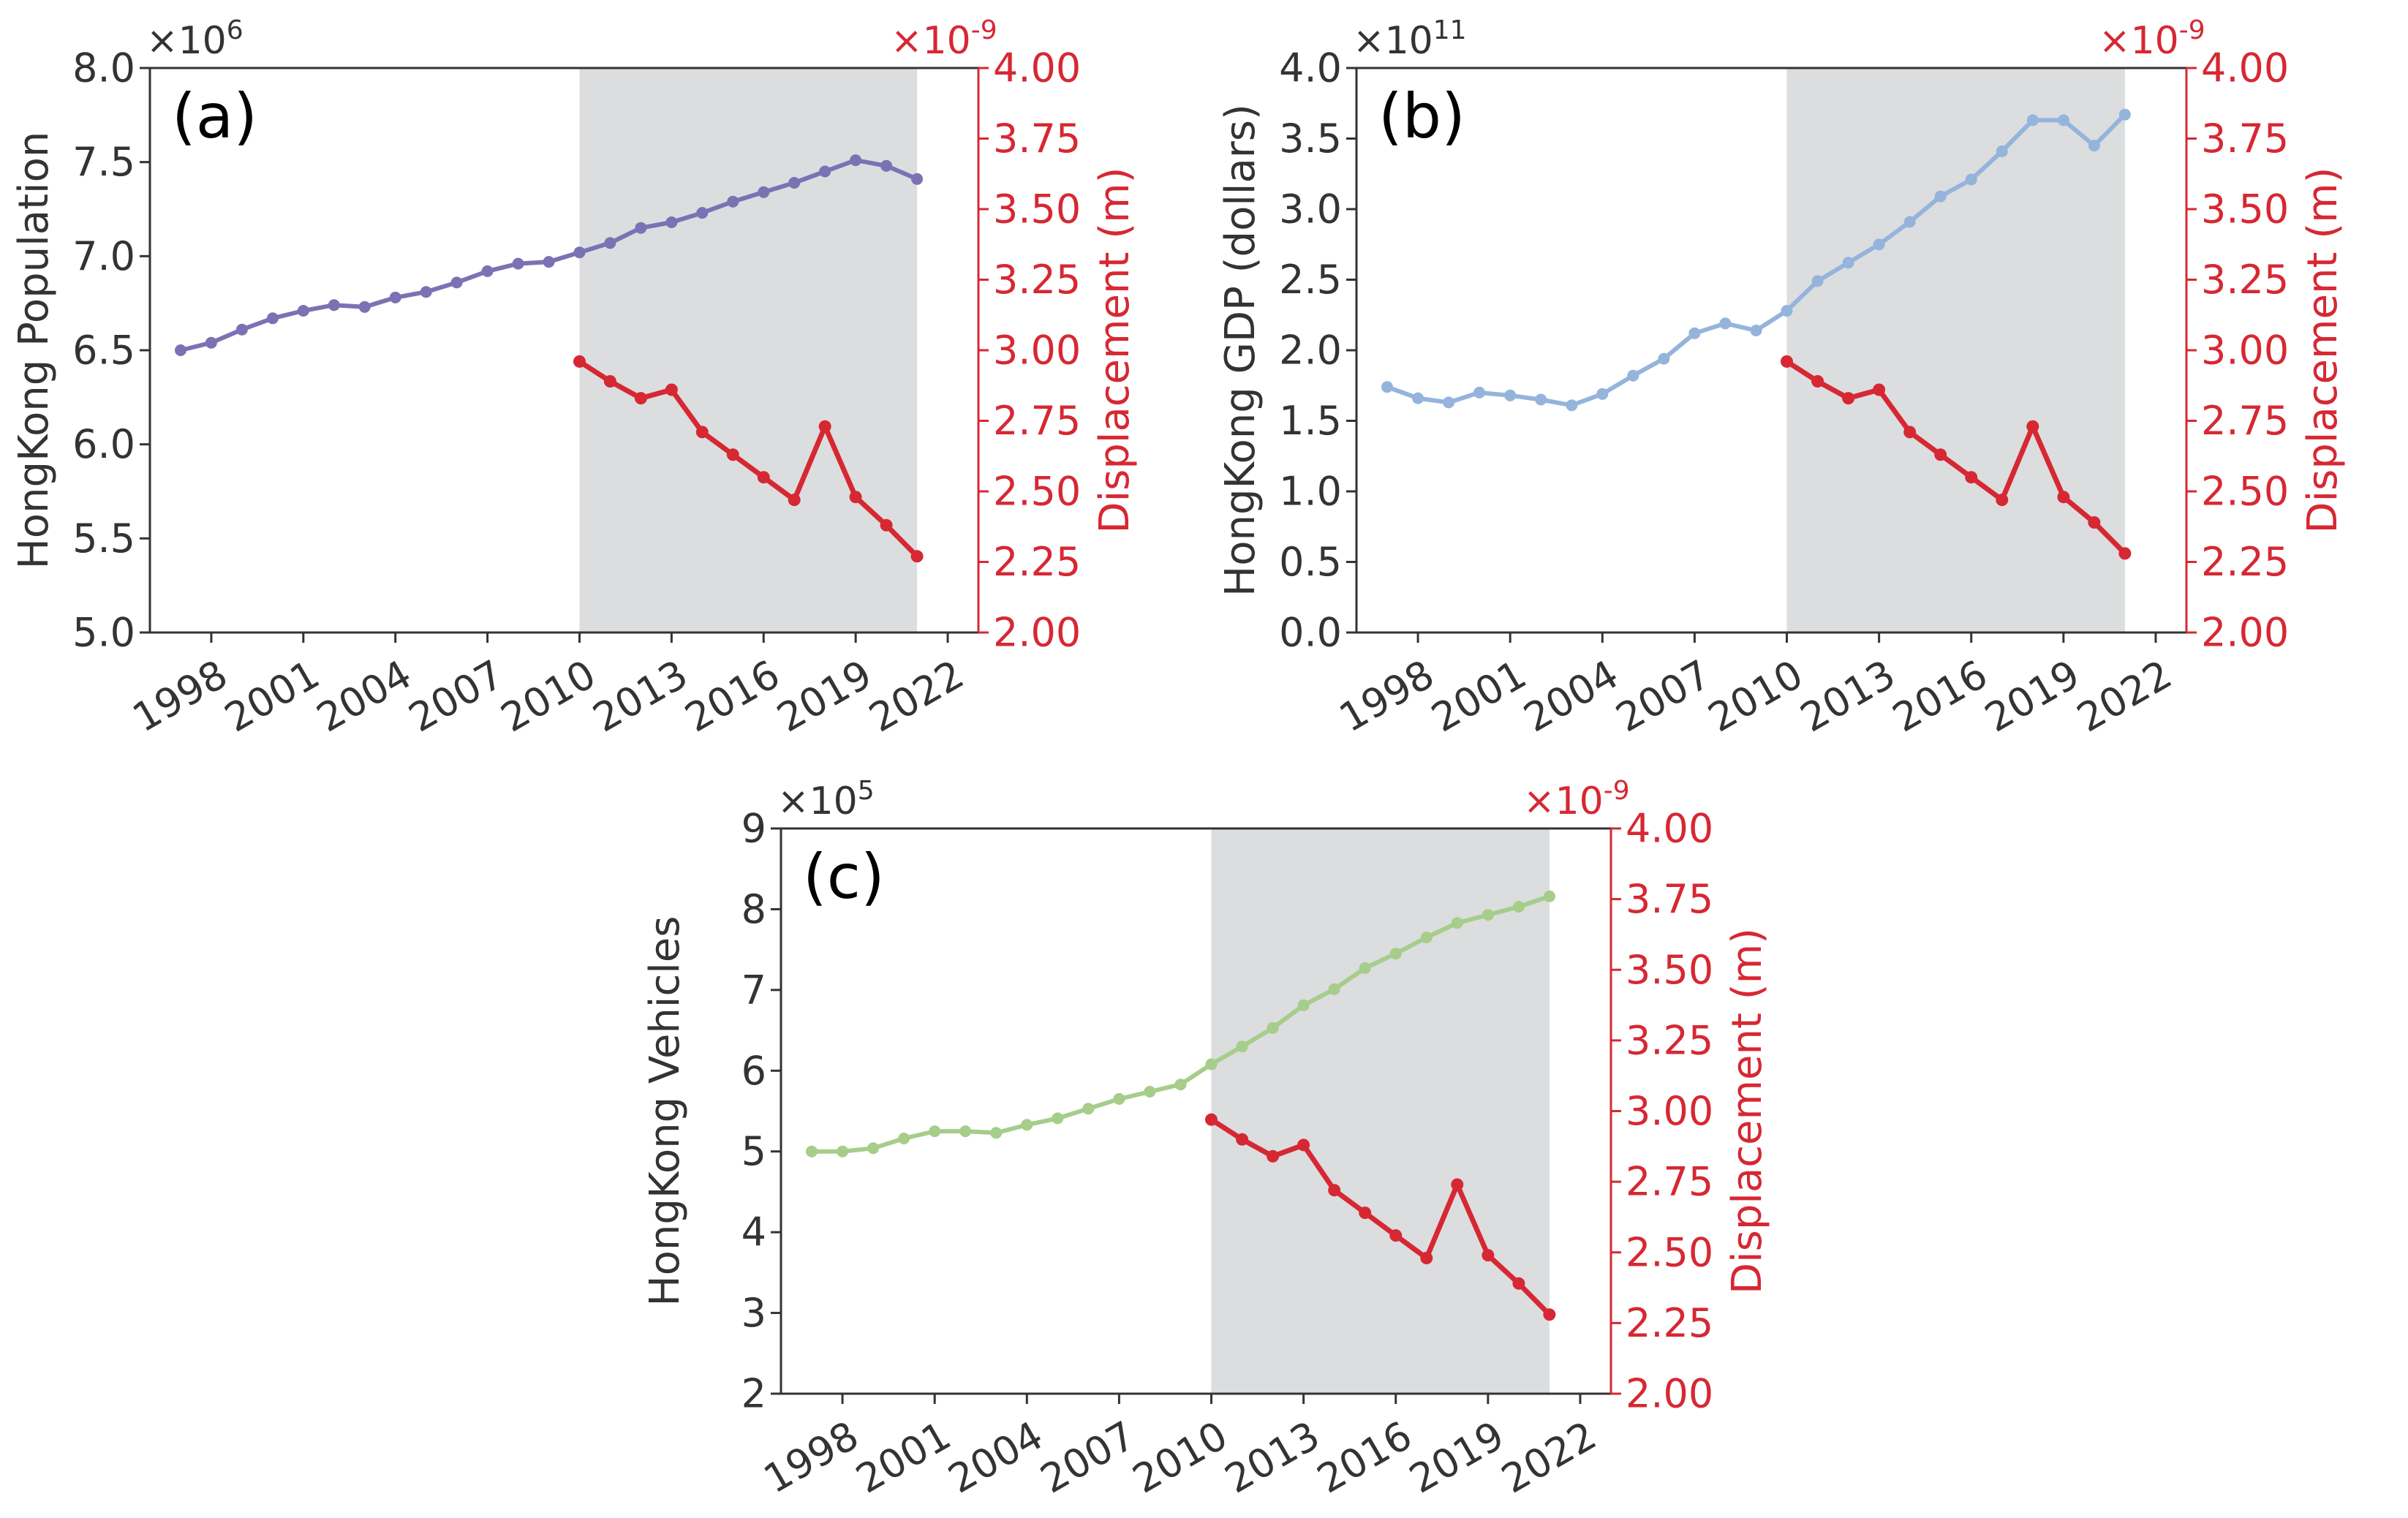 This screenshot has width=2408, height=1518. Describe the element at coordinates (753, 990) in the screenshot. I see `left-tick-label: 7` at that location.